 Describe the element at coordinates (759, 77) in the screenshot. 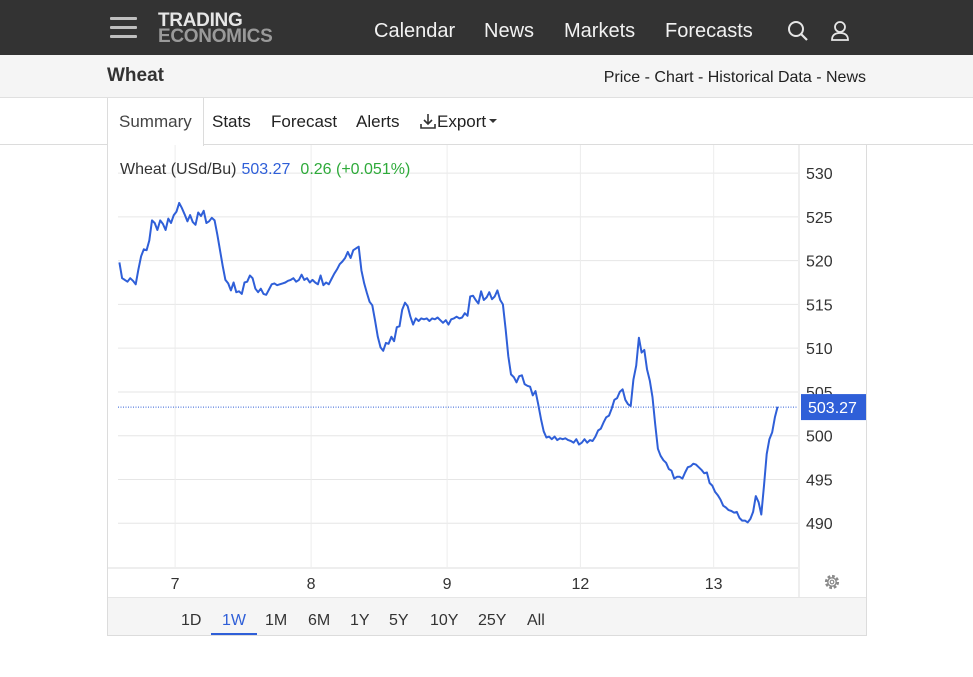

I see `link-historical-data: Historical Data` at that location.